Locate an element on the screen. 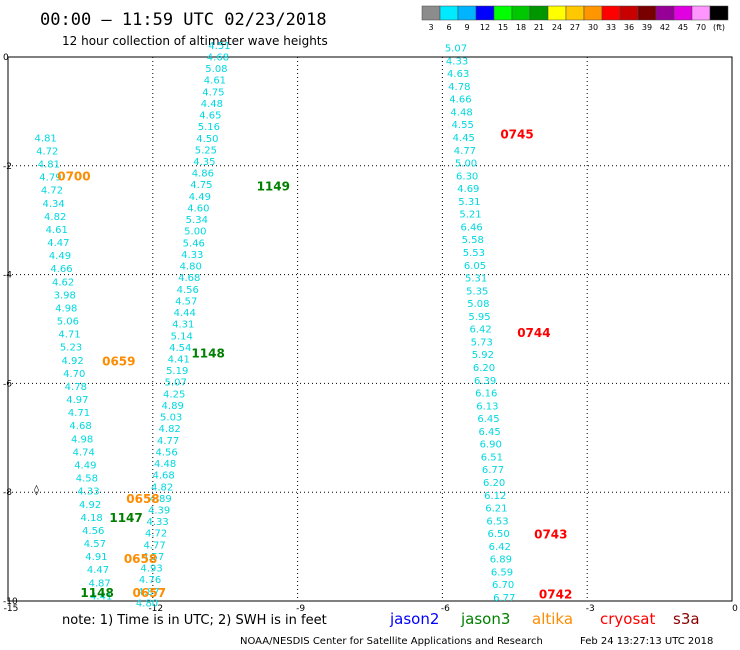  swh-value-label: 5.06 is located at coordinates (68, 322).